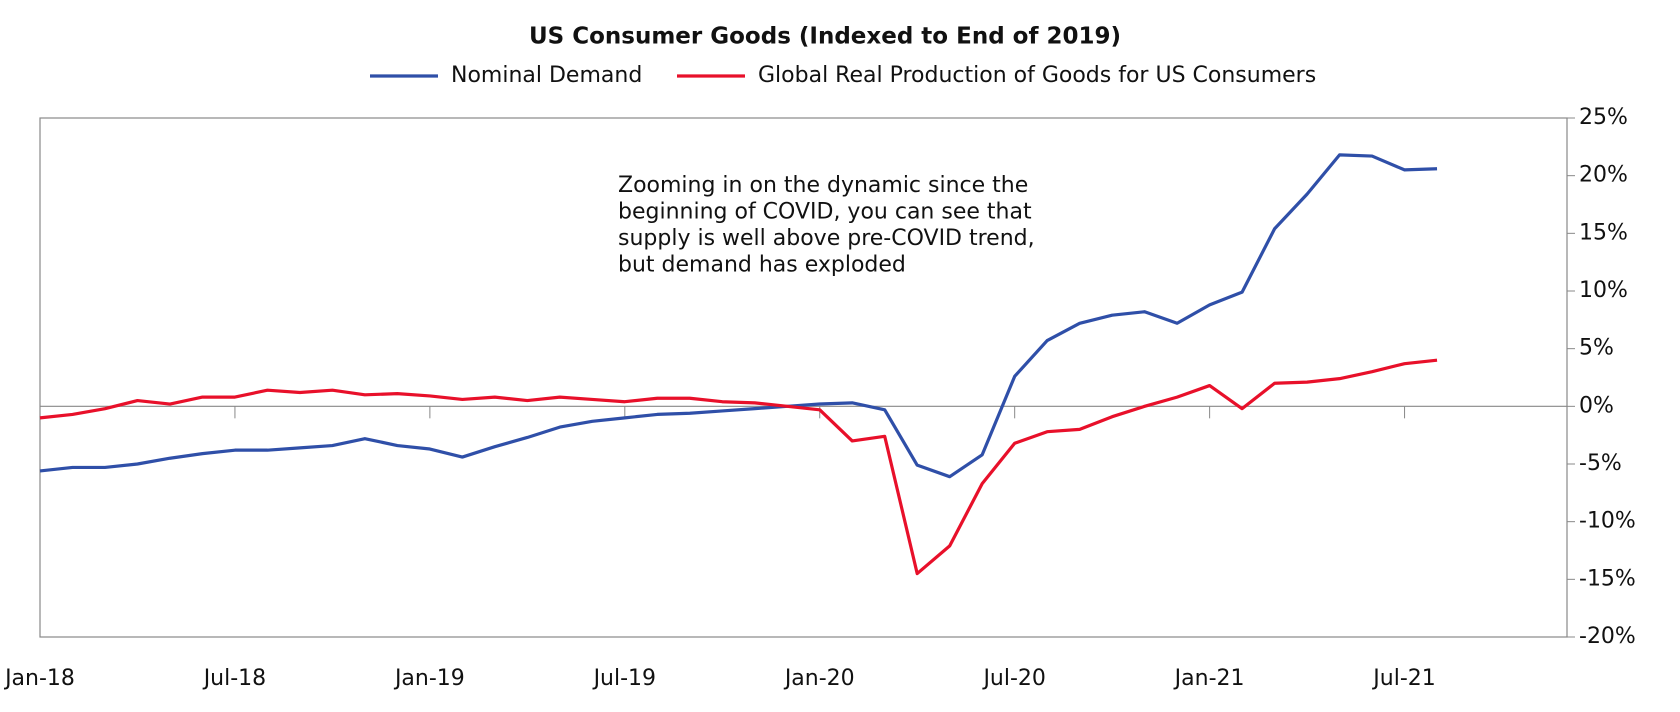 Image resolution: width=1680 pixels, height=712 pixels. What do you see at coordinates (39, 678) in the screenshot?
I see `x-tick-label: Jan-18` at bounding box center [39, 678].